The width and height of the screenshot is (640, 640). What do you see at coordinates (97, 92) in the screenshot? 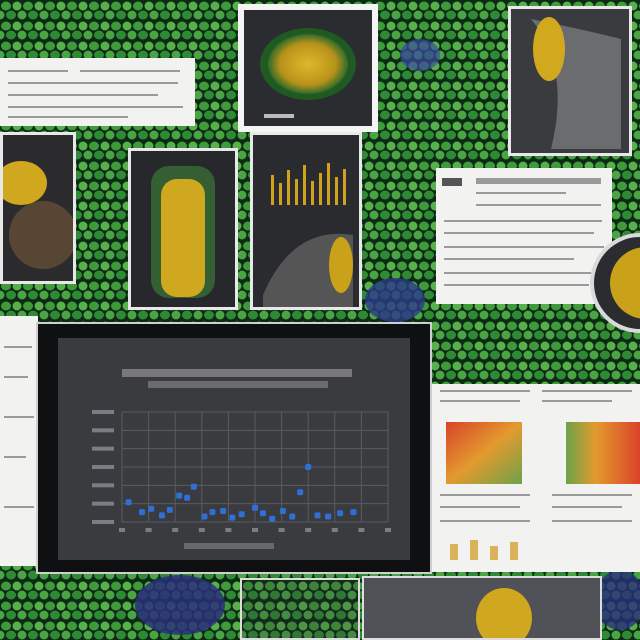
I see `document-strip-top-left` at bounding box center [97, 92].